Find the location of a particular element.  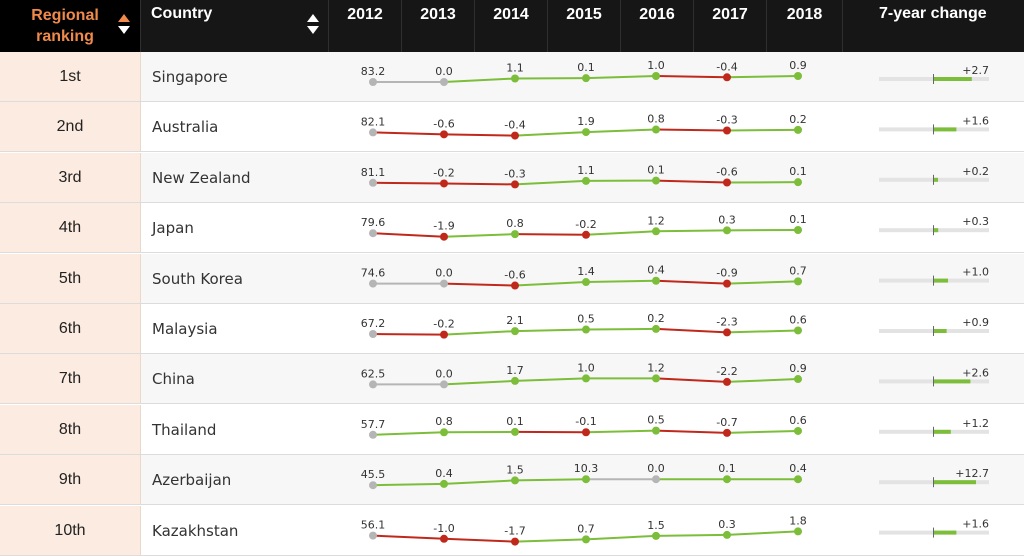

value-label: -0.1 is located at coordinates (585, 421).